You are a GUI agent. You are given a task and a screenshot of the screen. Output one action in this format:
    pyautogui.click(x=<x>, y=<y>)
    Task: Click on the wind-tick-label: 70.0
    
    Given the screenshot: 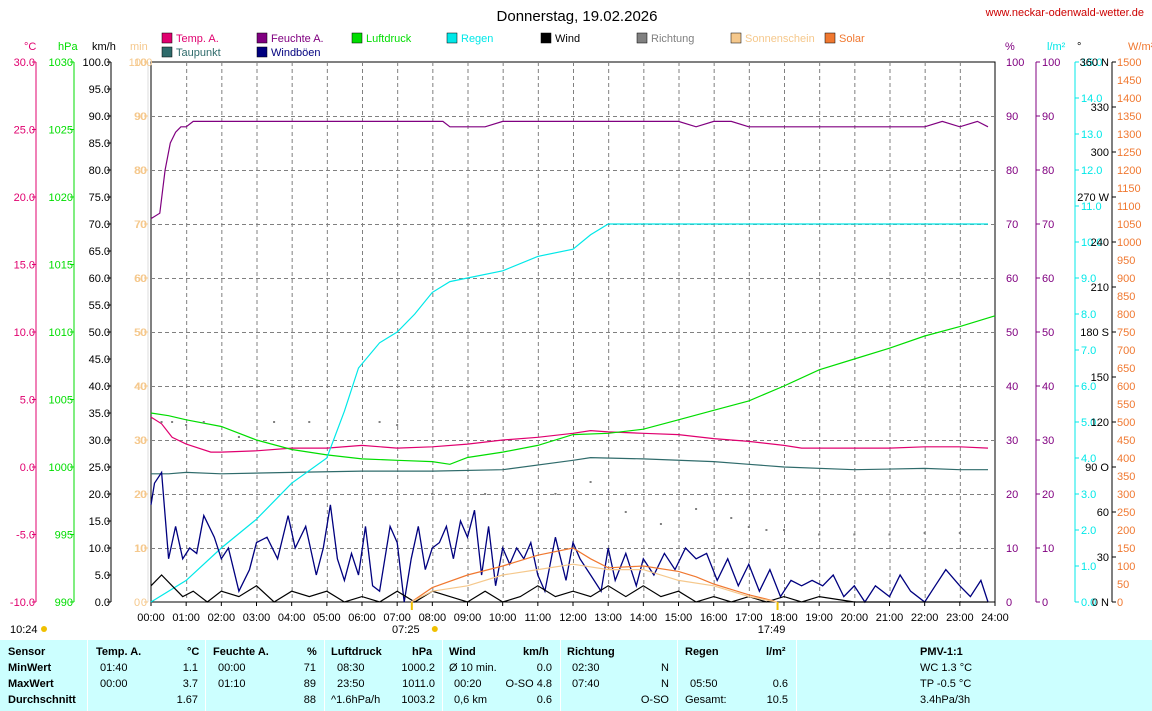 What is the action you would take?
    pyautogui.click(x=99, y=225)
    